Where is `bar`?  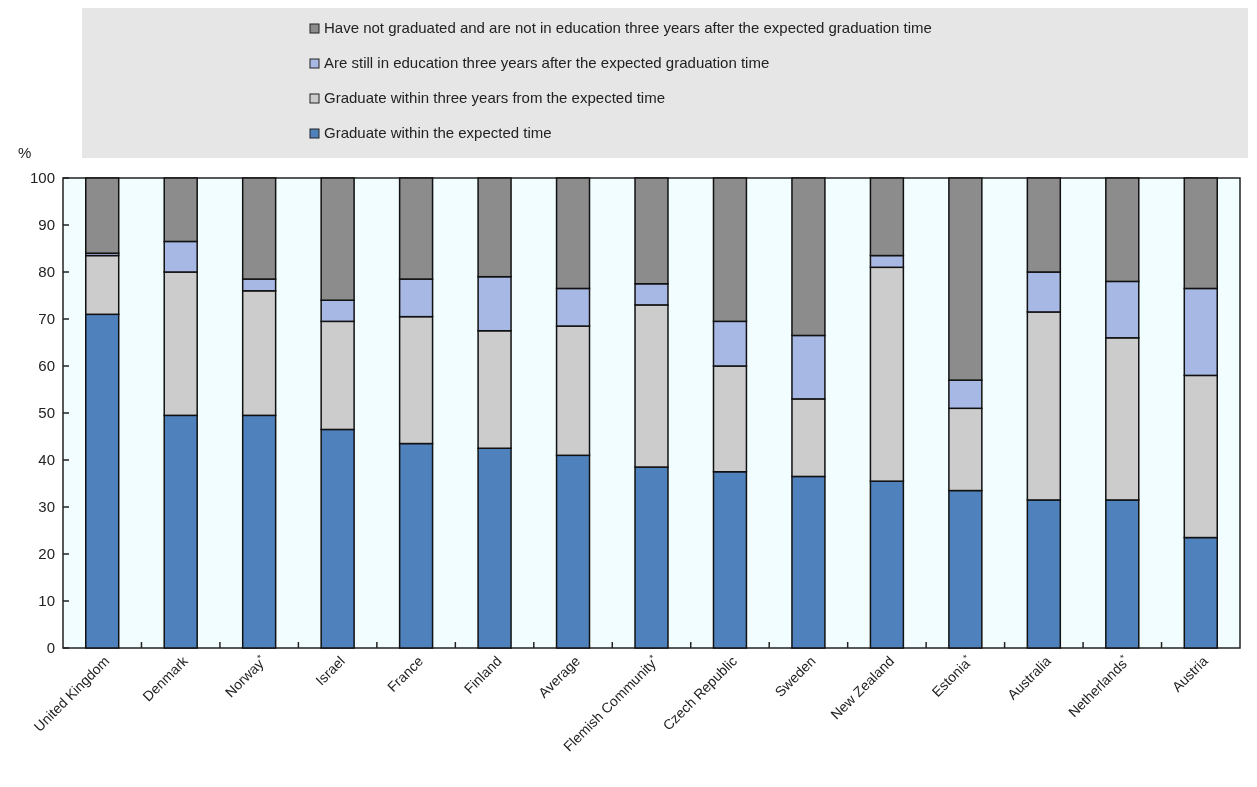
bar is located at coordinates (102, 215).